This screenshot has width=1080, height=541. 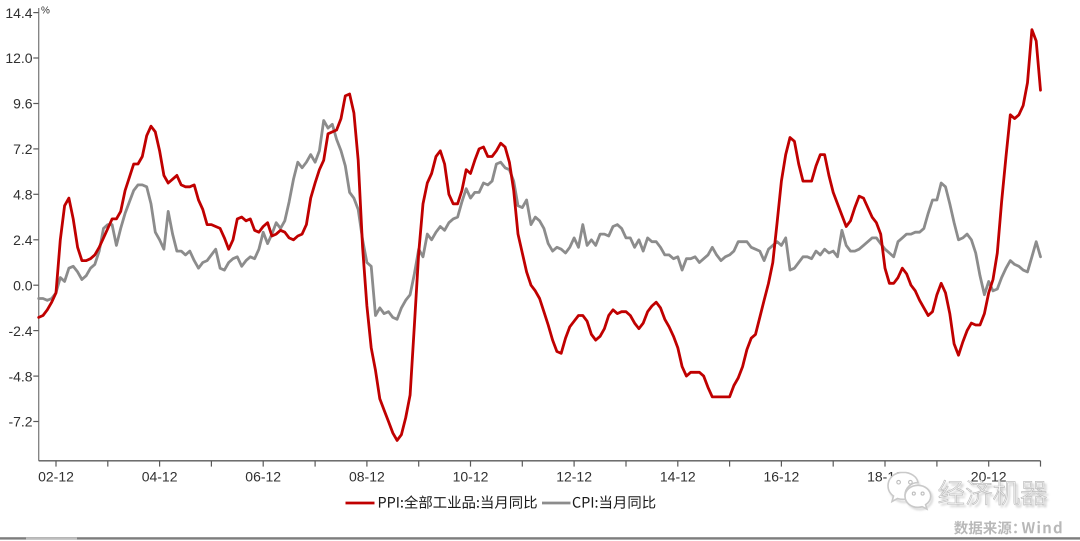 What do you see at coordinates (471, 476) in the screenshot?
I see `svg-text: 10-12` at bounding box center [471, 476].